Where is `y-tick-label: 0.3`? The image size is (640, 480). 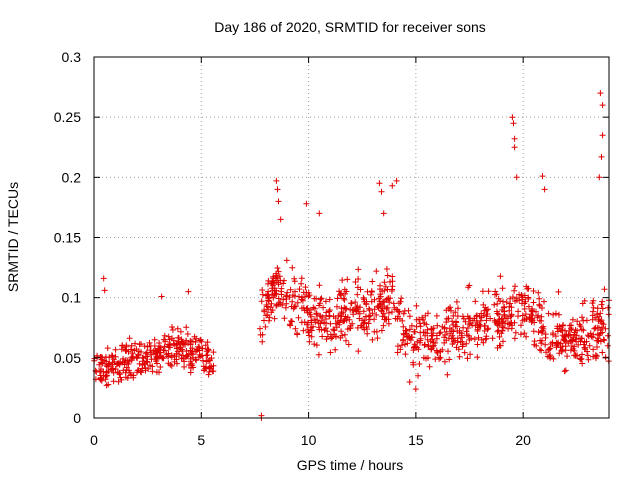 y-tick-label: 0.3 is located at coordinates (72, 57).